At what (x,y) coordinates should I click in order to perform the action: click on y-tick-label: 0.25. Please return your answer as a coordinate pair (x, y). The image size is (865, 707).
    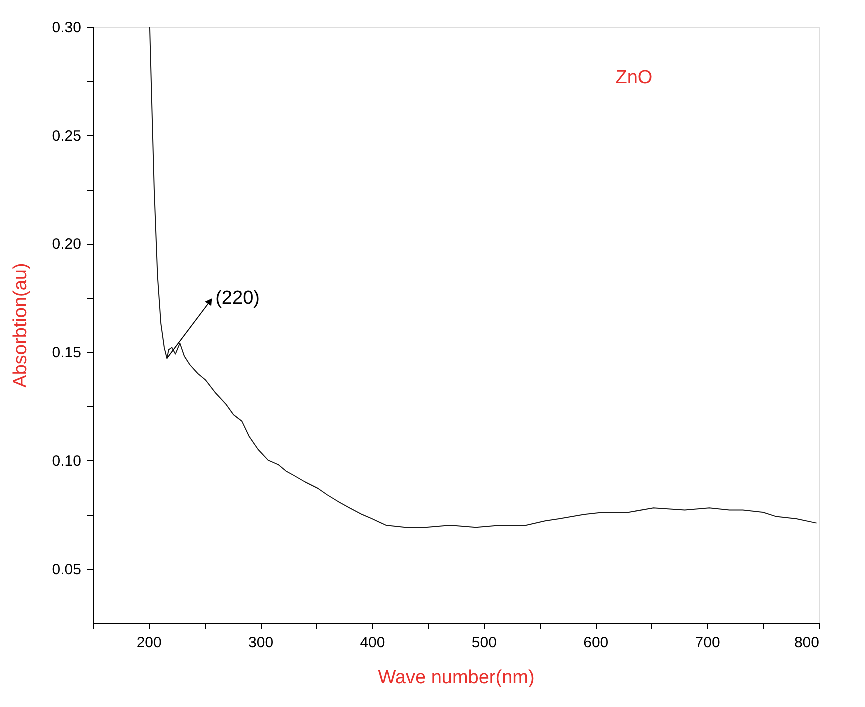
    Looking at the image, I should click on (67, 136).